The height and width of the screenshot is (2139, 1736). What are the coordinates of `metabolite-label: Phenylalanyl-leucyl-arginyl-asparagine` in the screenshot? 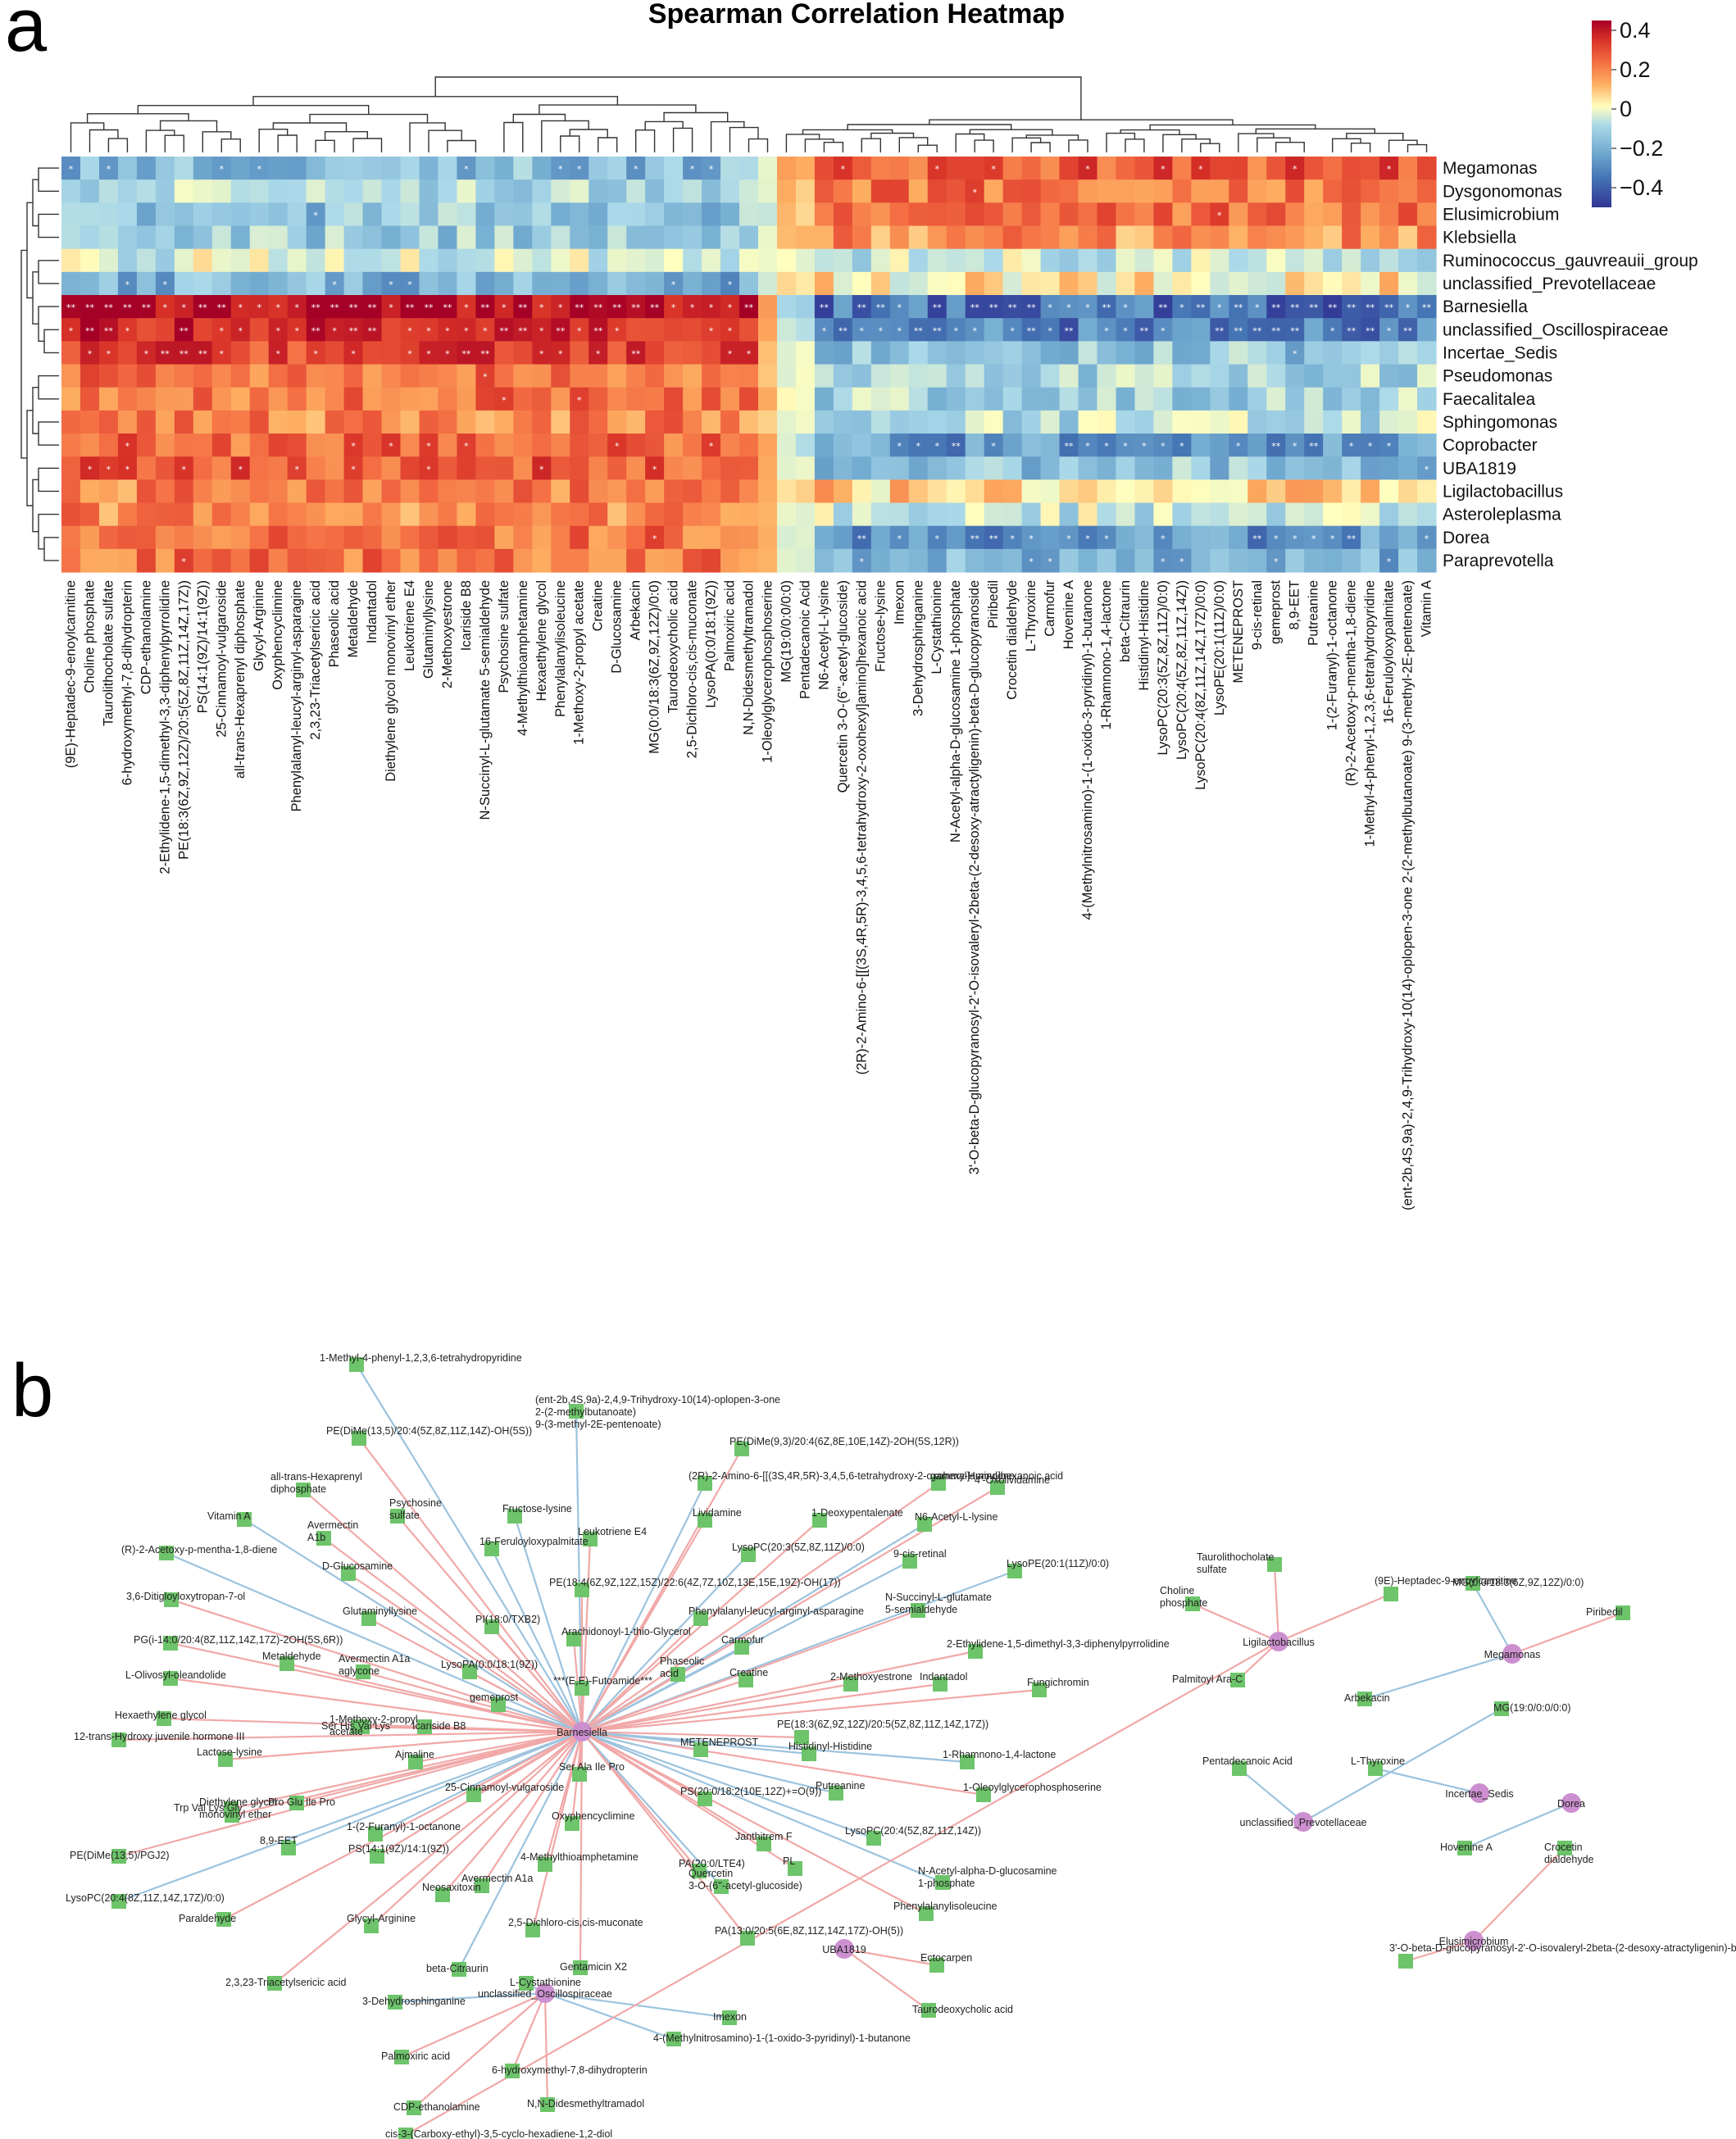 It's located at (776, 1611).